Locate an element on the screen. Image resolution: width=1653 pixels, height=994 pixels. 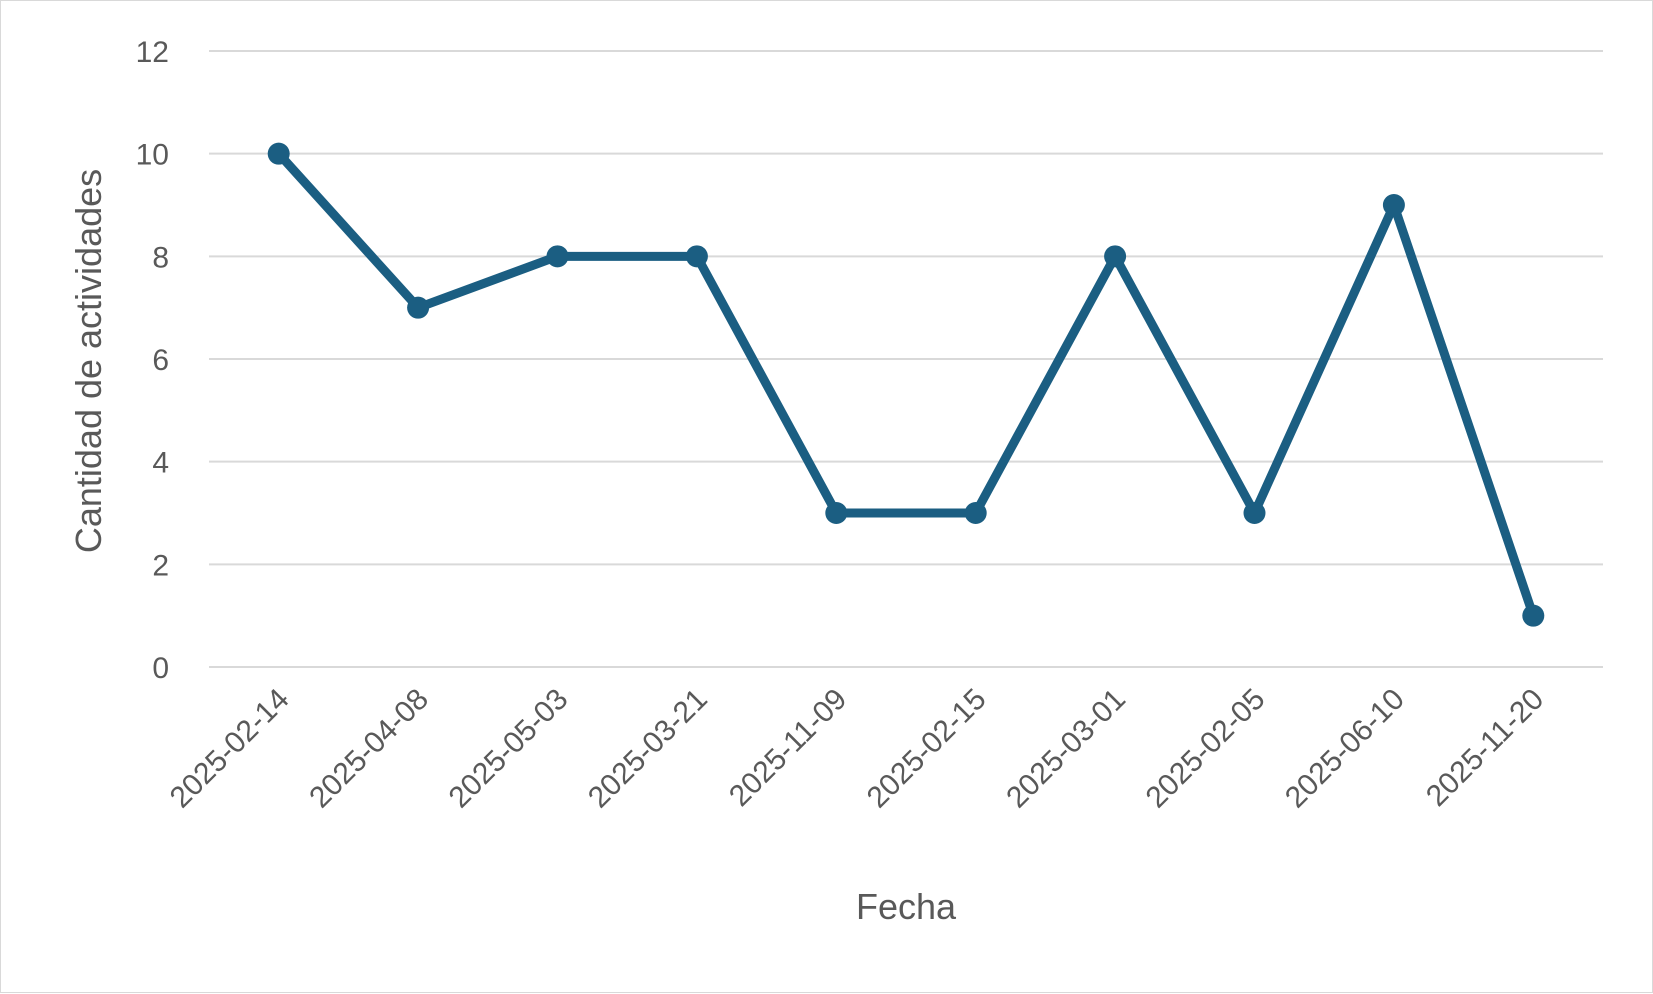
y-tick-label: 12 is located at coordinates (152, 52).